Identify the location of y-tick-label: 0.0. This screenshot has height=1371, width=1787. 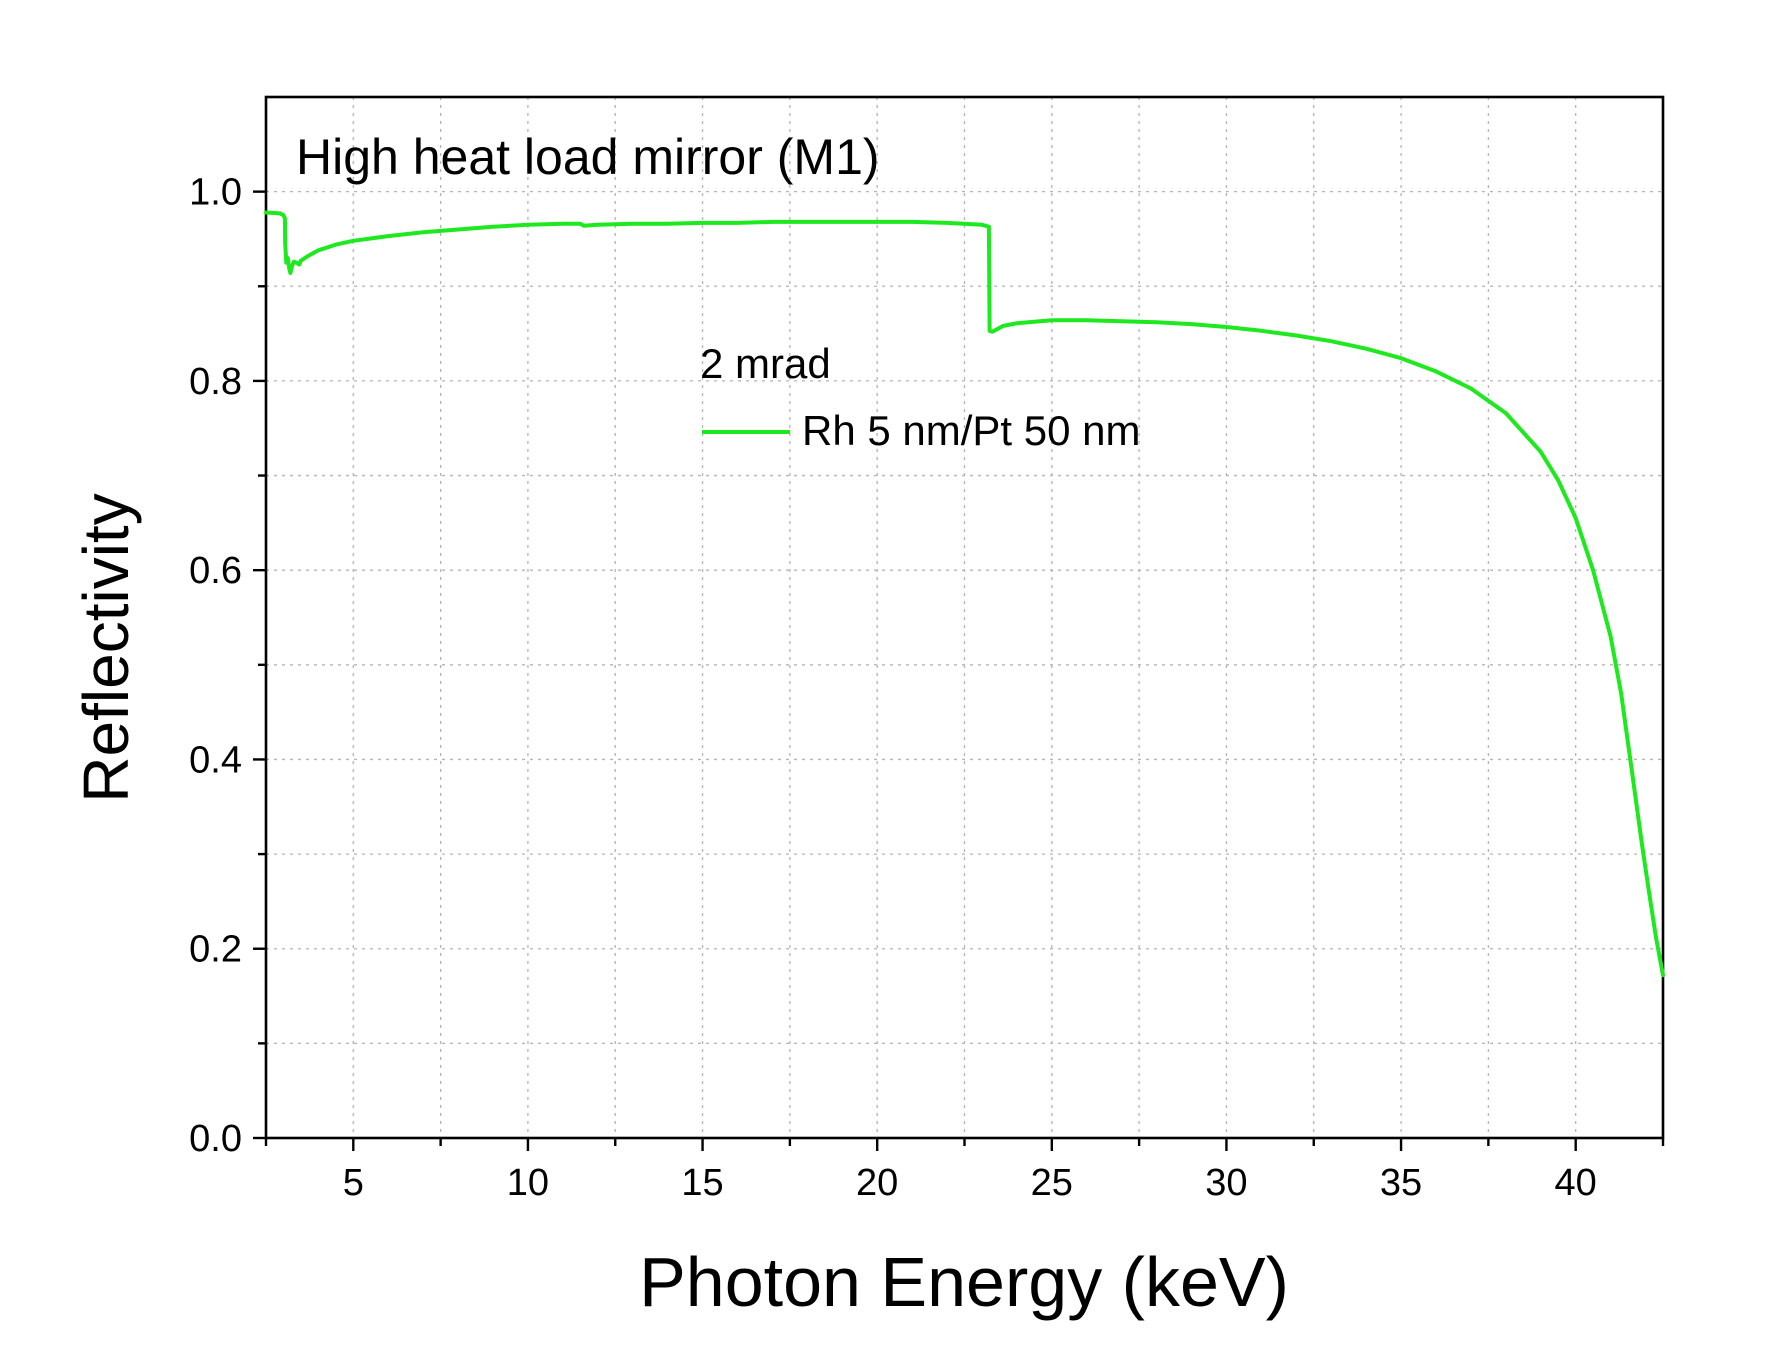
(215, 1139).